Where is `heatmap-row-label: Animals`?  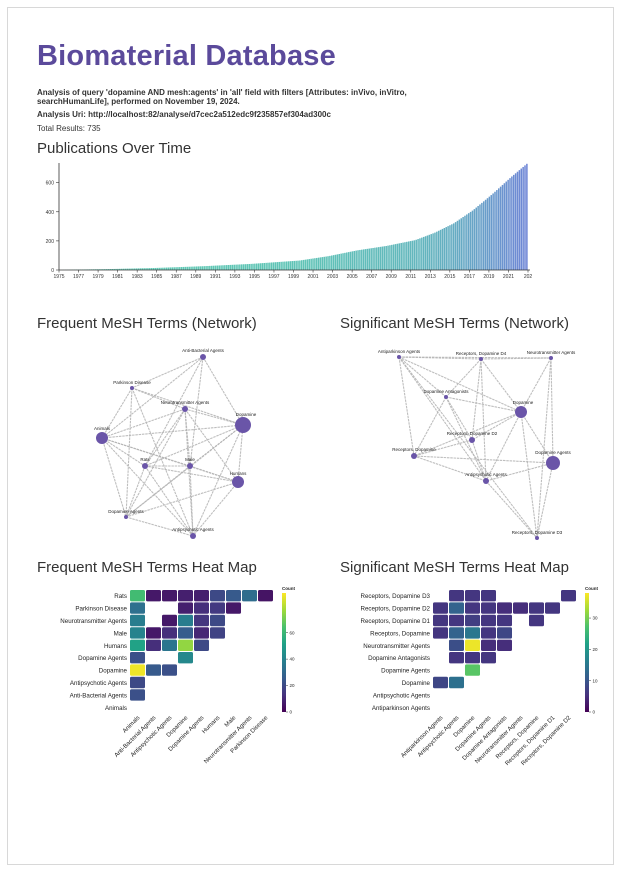
heatmap-row-label: Animals is located at coordinates (116, 708).